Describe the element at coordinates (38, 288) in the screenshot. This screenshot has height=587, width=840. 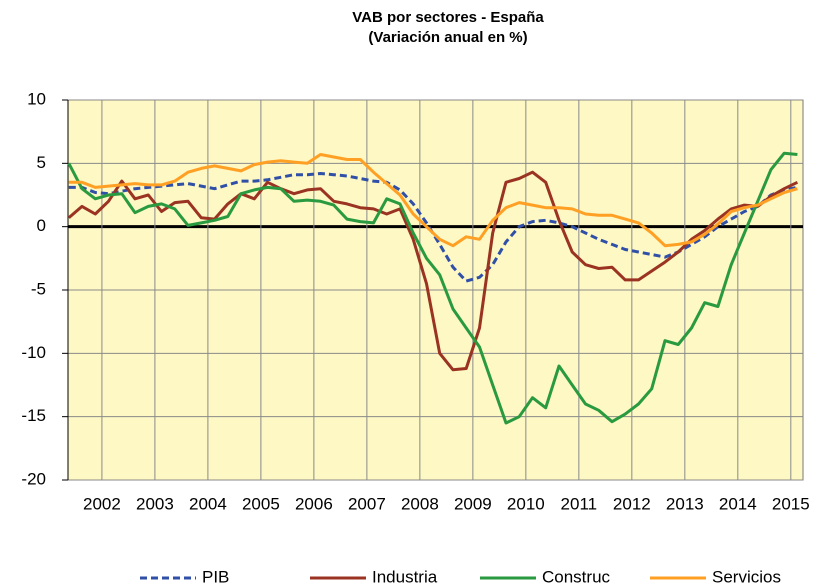
I see `y-tick-label: -5` at that location.